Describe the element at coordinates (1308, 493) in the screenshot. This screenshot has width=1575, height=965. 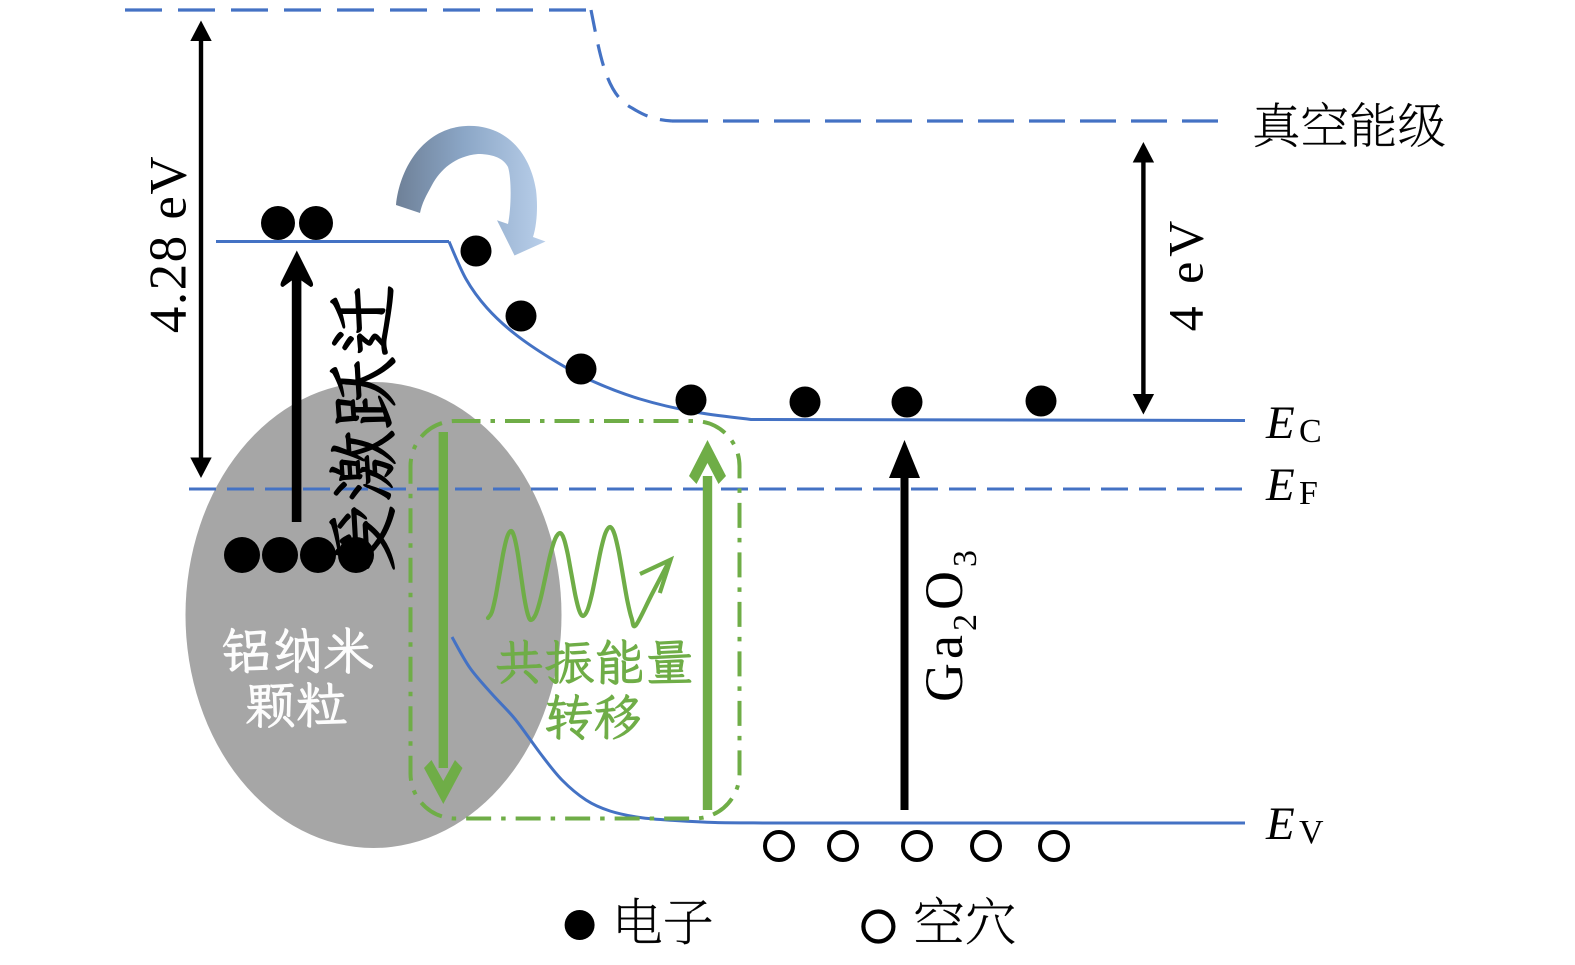
I see `svg-text: F` at that location.